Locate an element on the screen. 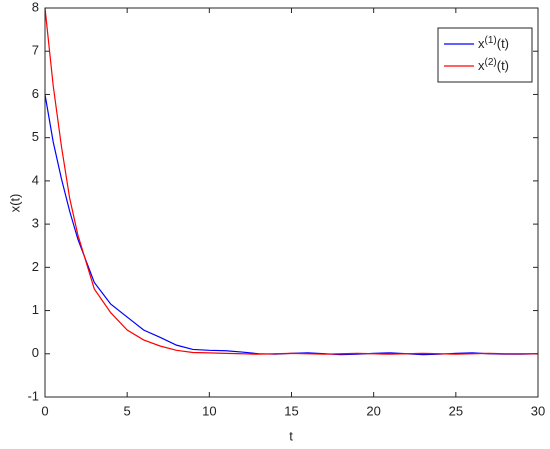 The height and width of the screenshot is (449, 550). y-tick-label: 2 is located at coordinates (35, 266).